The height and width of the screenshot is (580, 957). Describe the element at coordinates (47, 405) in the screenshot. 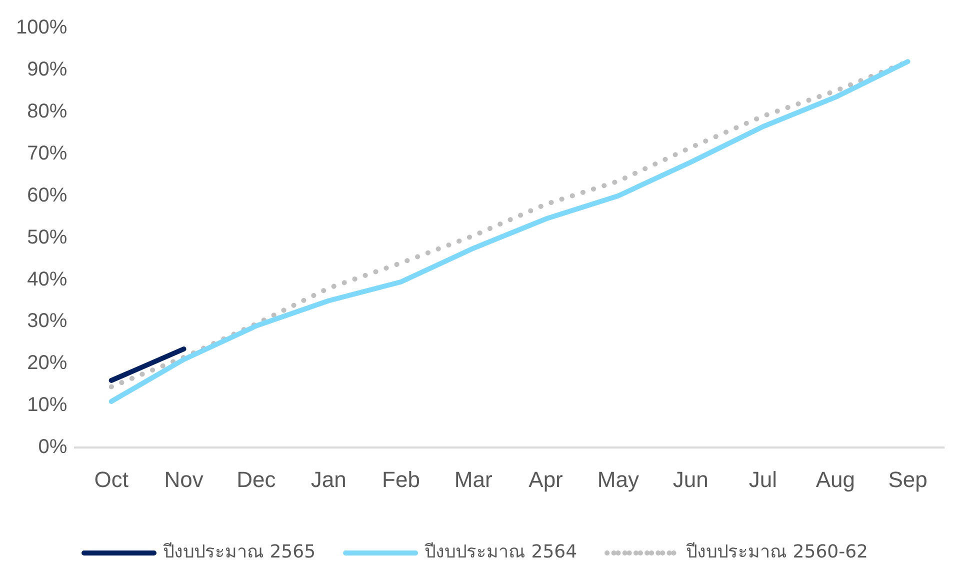

I see `y-tick-label: 10%` at that location.